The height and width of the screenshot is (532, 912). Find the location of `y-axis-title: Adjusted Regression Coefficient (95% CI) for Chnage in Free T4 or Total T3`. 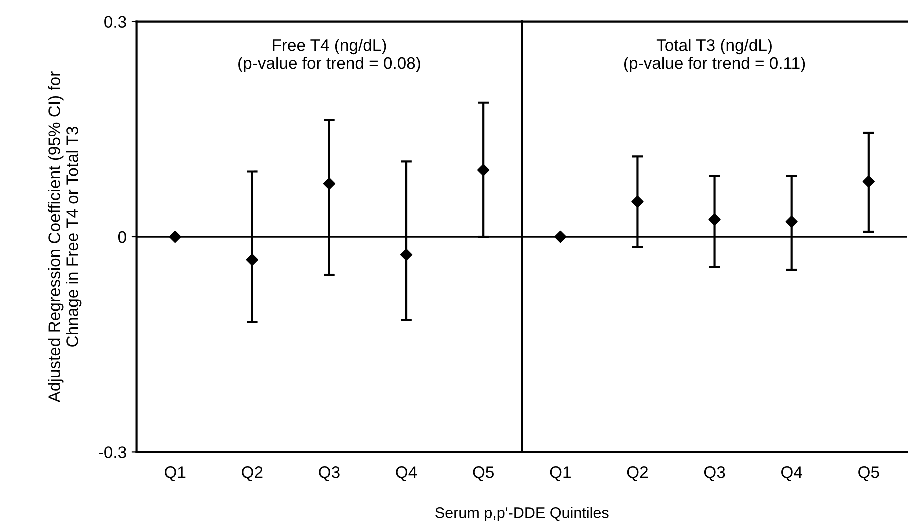

y-axis-title: Adjusted Regression Coefficient (95% CI) for Chnage in Free T4 or Total T3 is located at coordinates (65, 237).